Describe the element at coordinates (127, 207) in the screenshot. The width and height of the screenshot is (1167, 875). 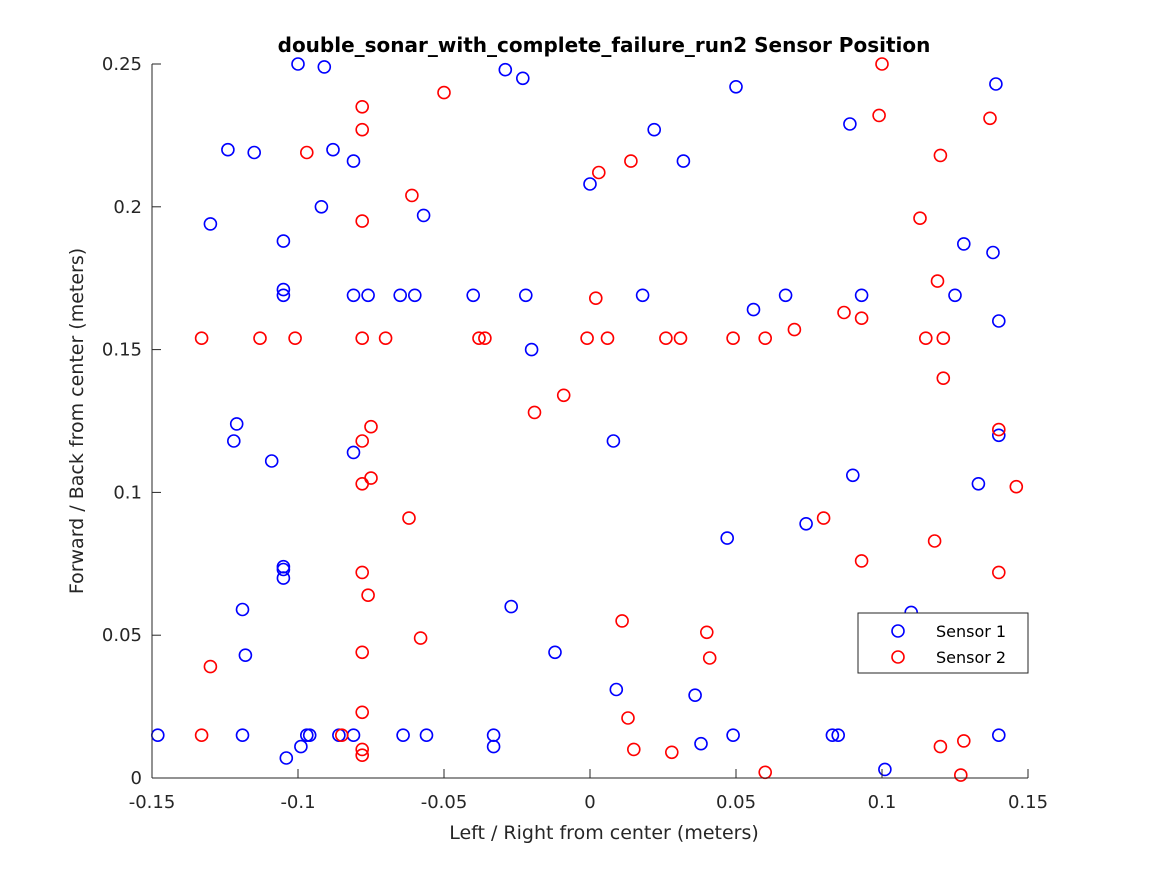
I see `y-tick-label: 0.2` at that location.